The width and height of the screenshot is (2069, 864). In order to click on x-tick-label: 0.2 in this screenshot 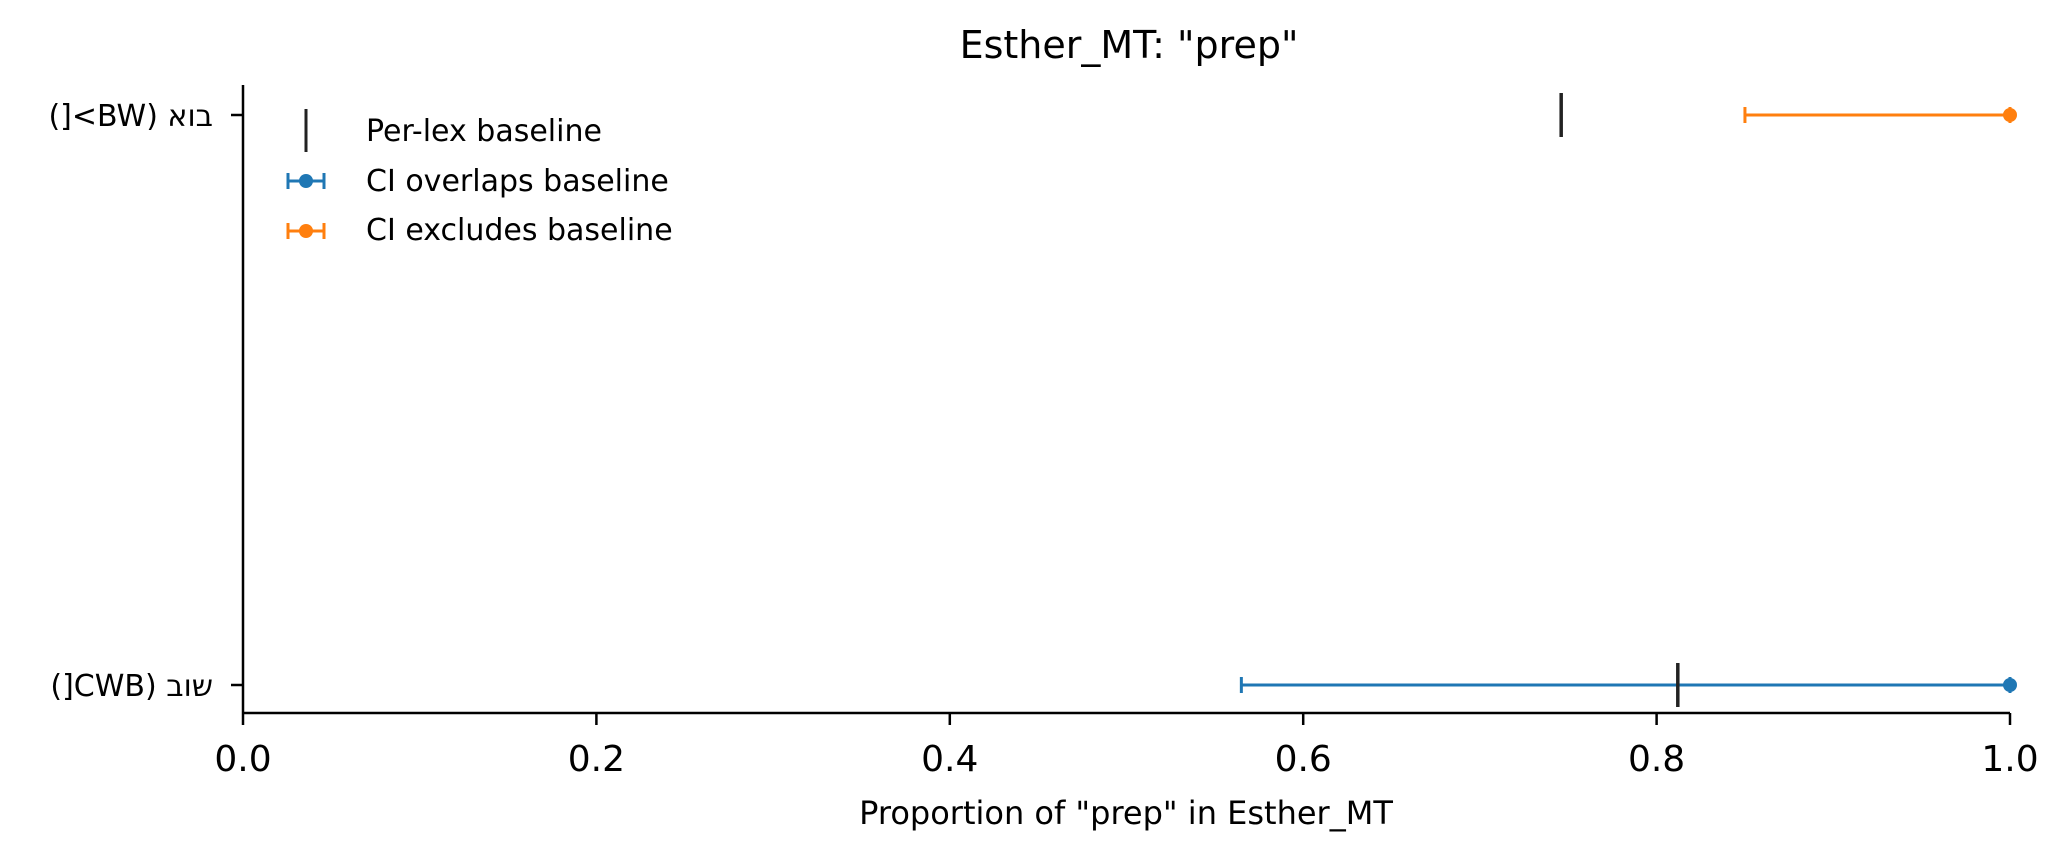, I will do `click(596, 759)`.